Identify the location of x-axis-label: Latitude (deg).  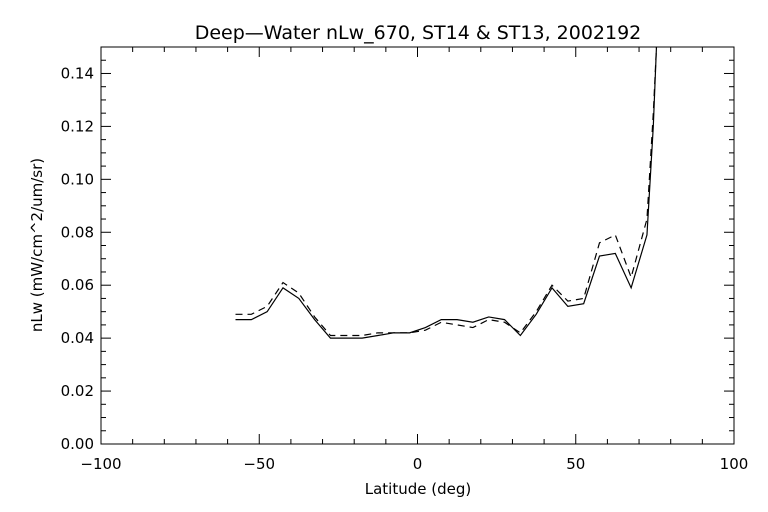
(418, 489).